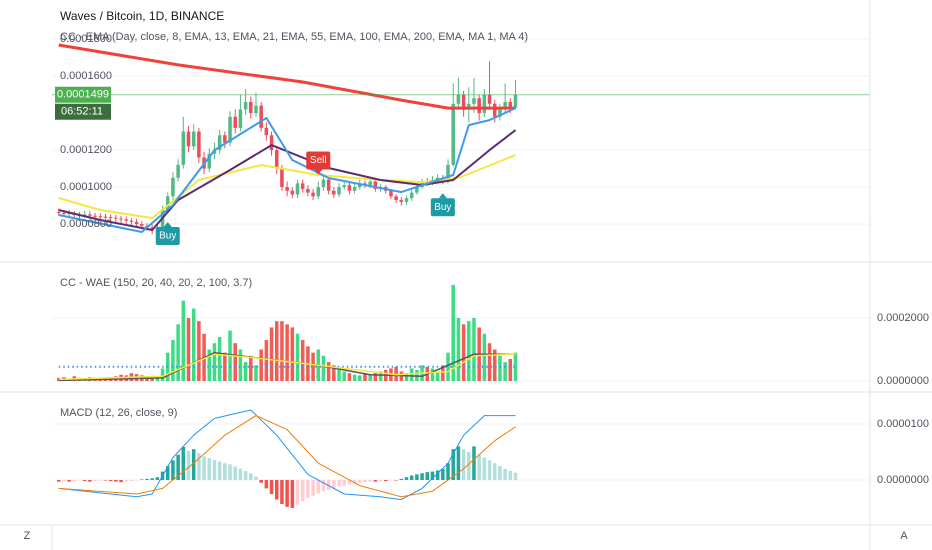  What do you see at coordinates (27, 536) in the screenshot?
I see `axis-button: Z` at bounding box center [27, 536].